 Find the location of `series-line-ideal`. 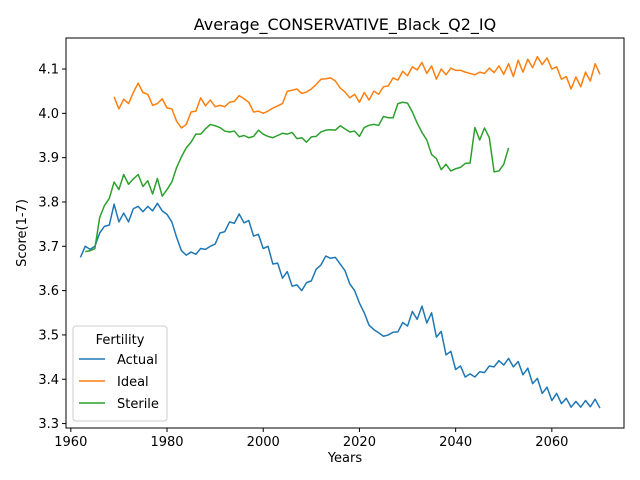

series-line-ideal is located at coordinates (357, 92).